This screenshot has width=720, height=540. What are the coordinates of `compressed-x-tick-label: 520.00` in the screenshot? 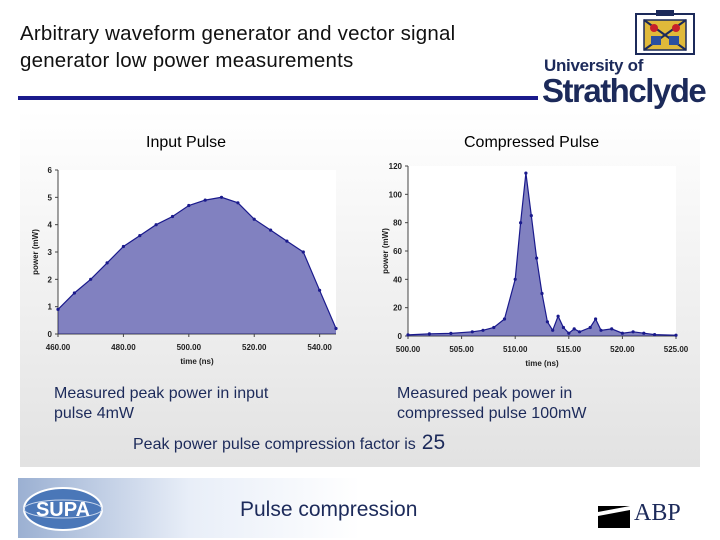 It's located at (622, 349).